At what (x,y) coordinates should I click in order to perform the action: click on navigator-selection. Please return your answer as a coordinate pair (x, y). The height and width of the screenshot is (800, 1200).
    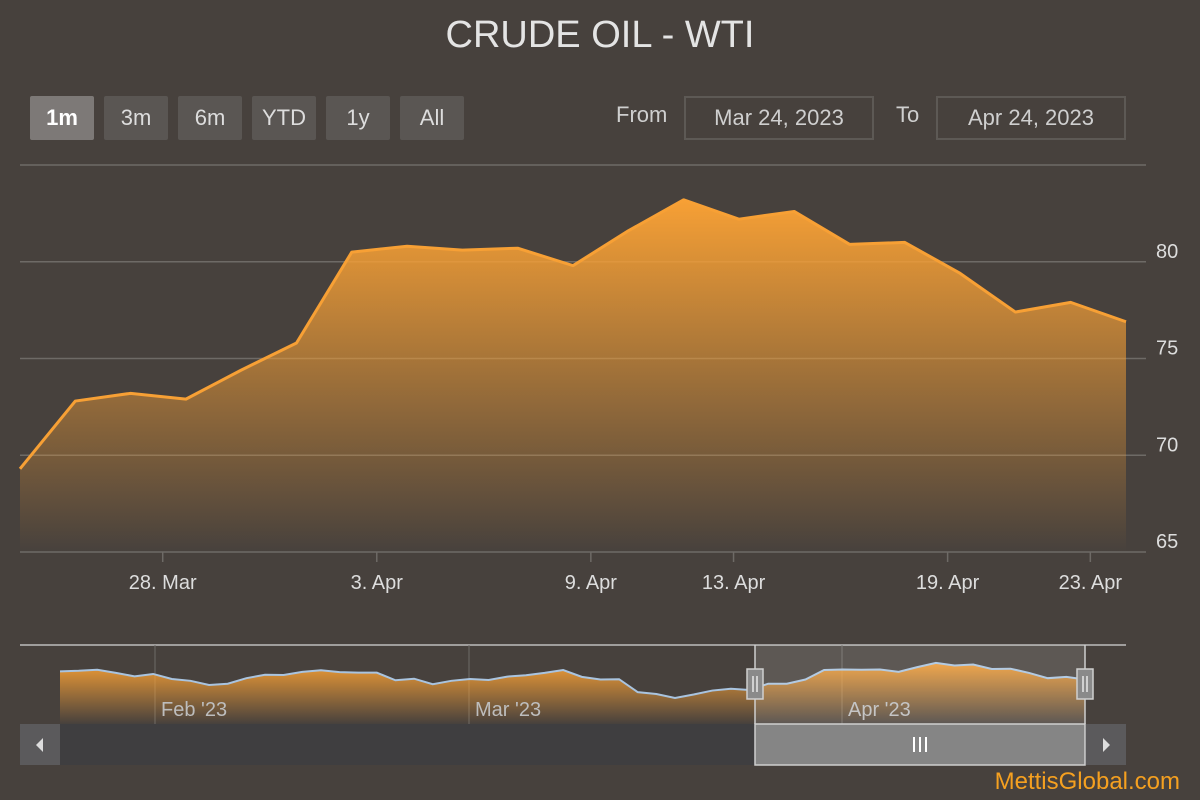
    Looking at the image, I should click on (920, 684).